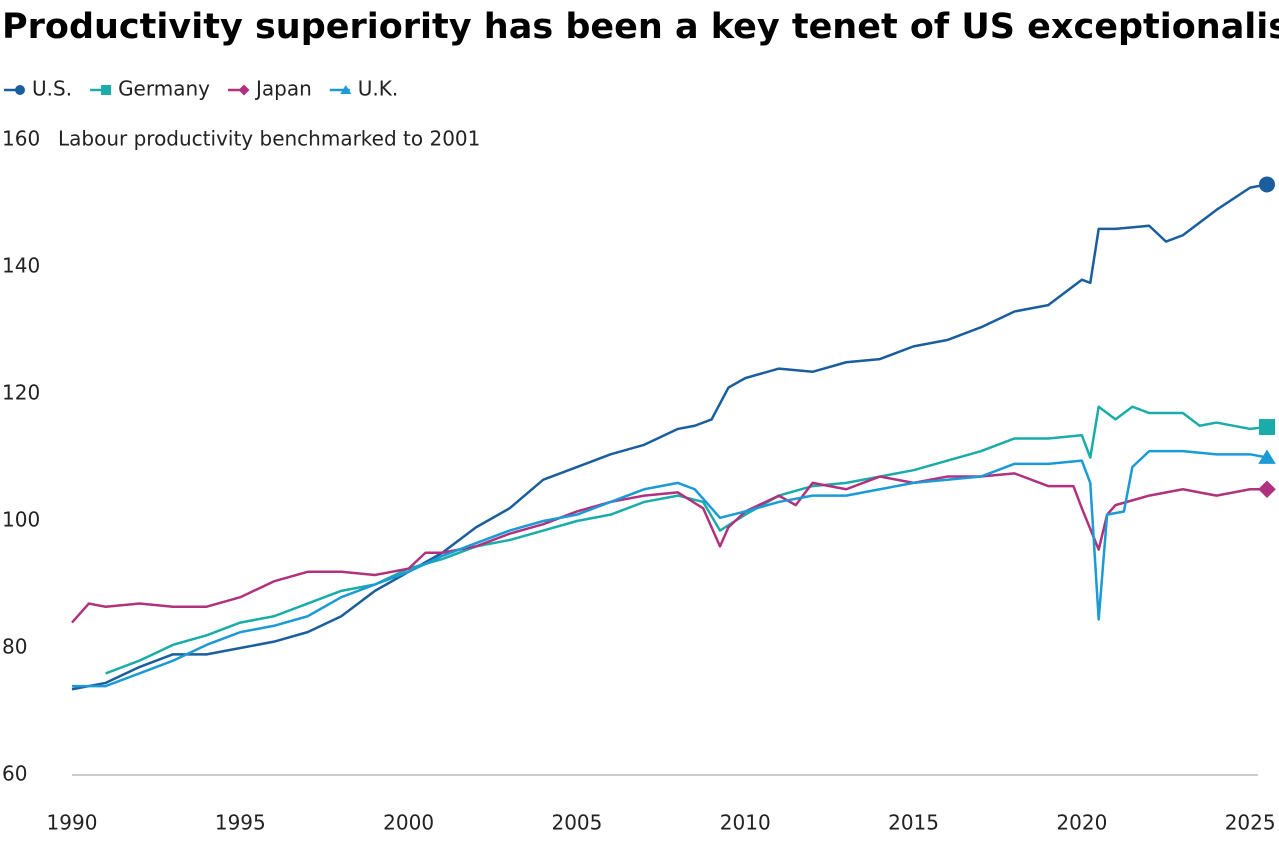  Describe the element at coordinates (913, 823) in the screenshot. I see `x-tick-label: 2015` at that location.